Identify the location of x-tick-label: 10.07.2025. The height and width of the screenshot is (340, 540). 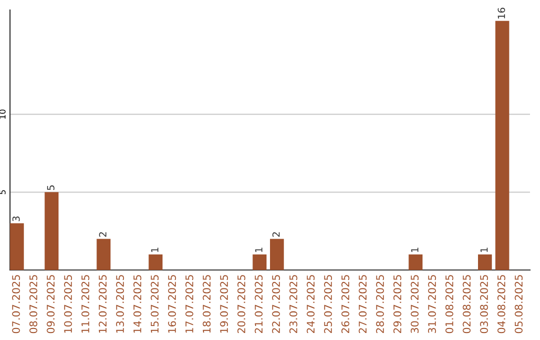
(68, 304).